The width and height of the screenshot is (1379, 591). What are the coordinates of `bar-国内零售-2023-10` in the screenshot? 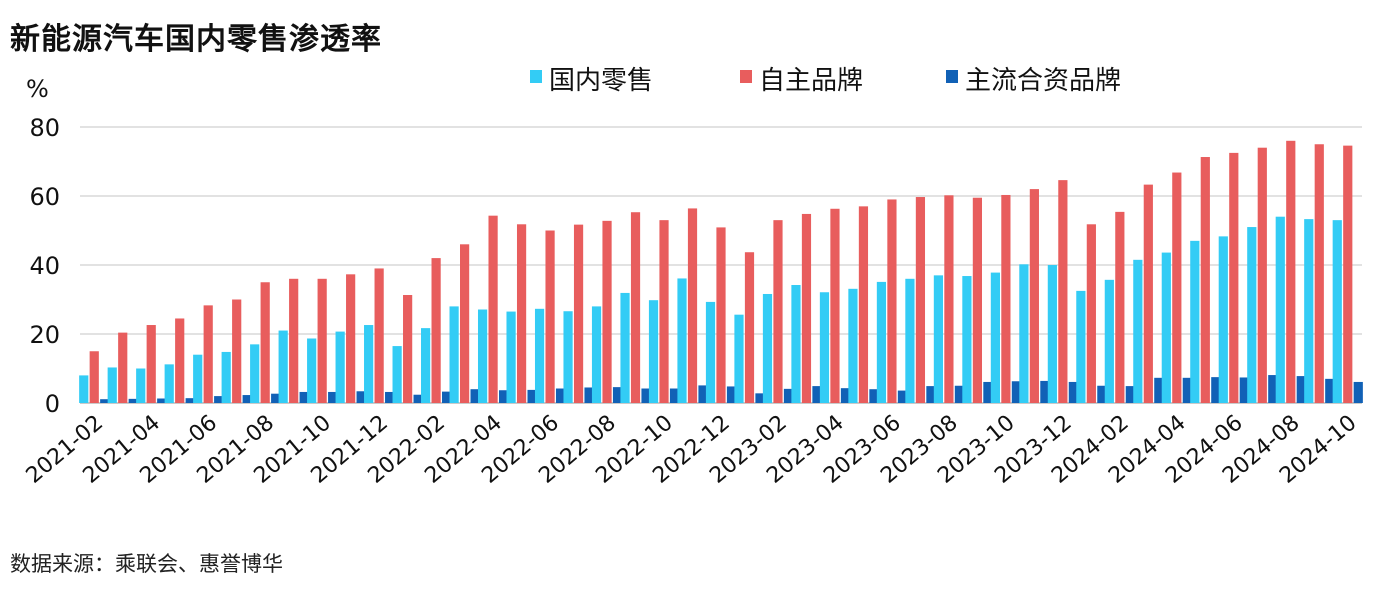 It's located at (995, 337).